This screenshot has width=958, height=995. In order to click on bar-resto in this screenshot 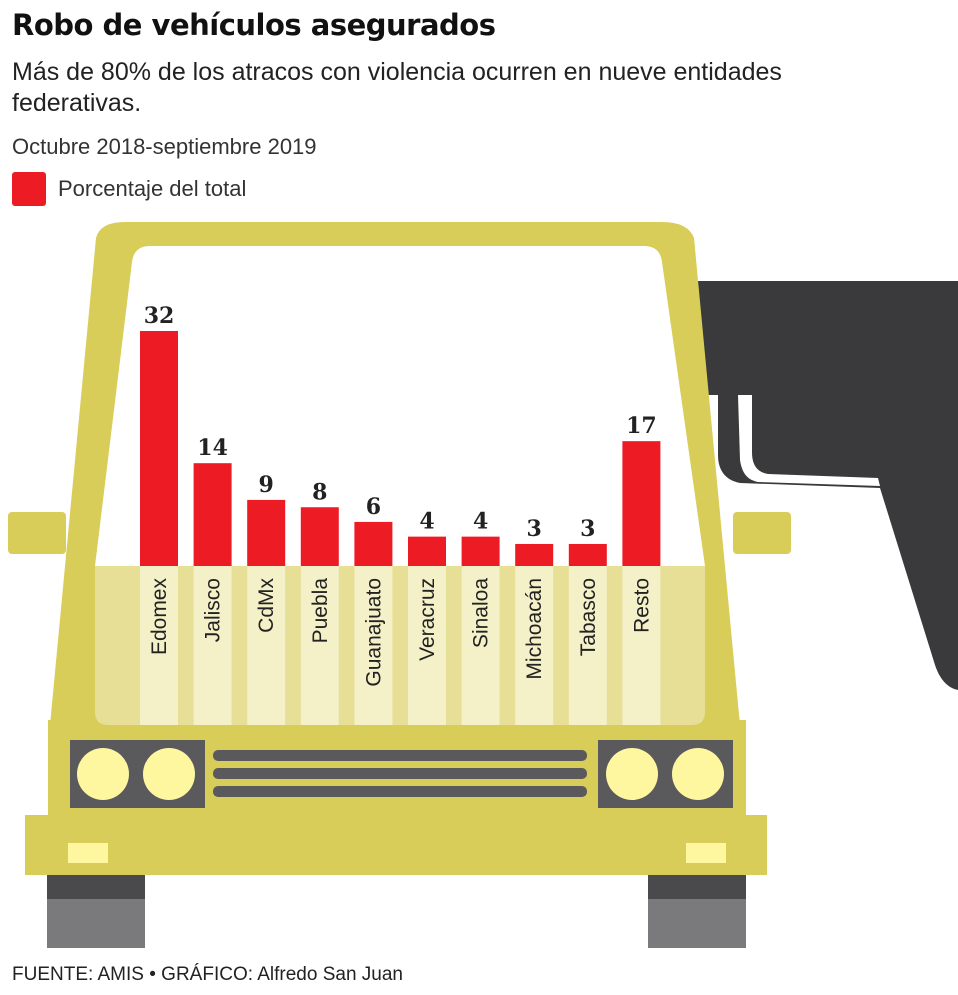, I will do `click(641, 503)`.